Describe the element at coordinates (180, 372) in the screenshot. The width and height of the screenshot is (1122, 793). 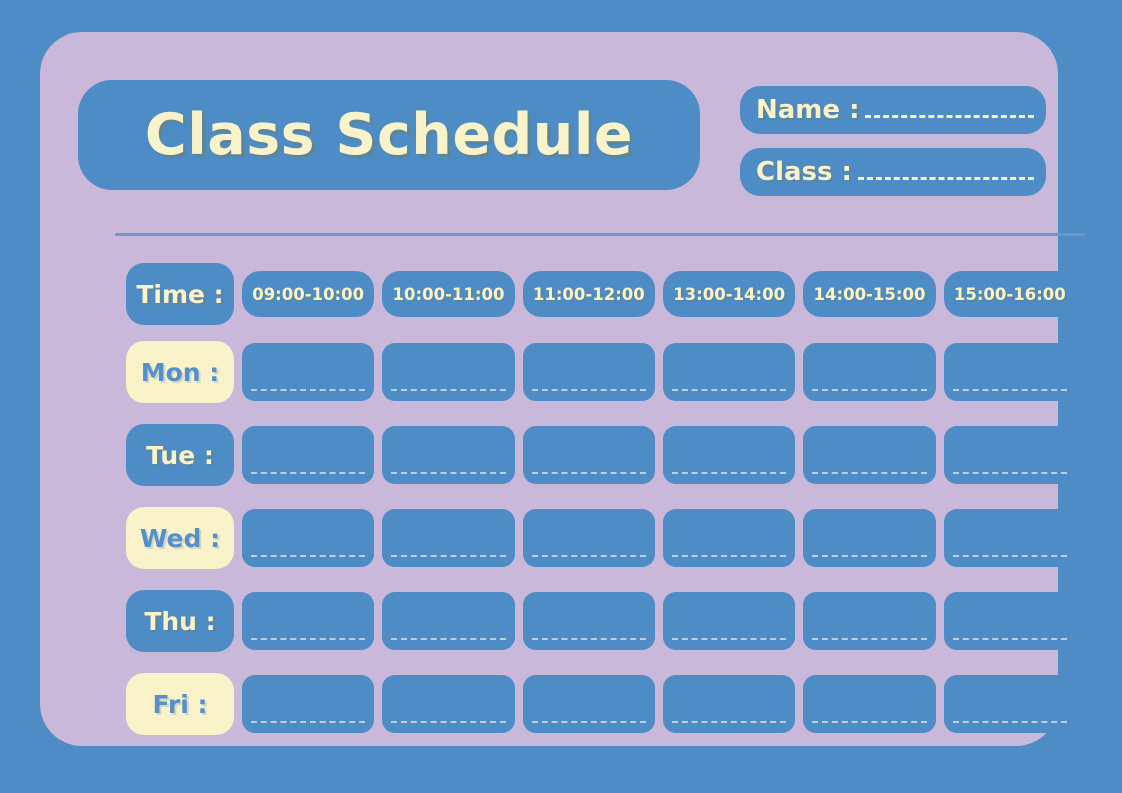
I see `day-label-mon: Mon :` at that location.